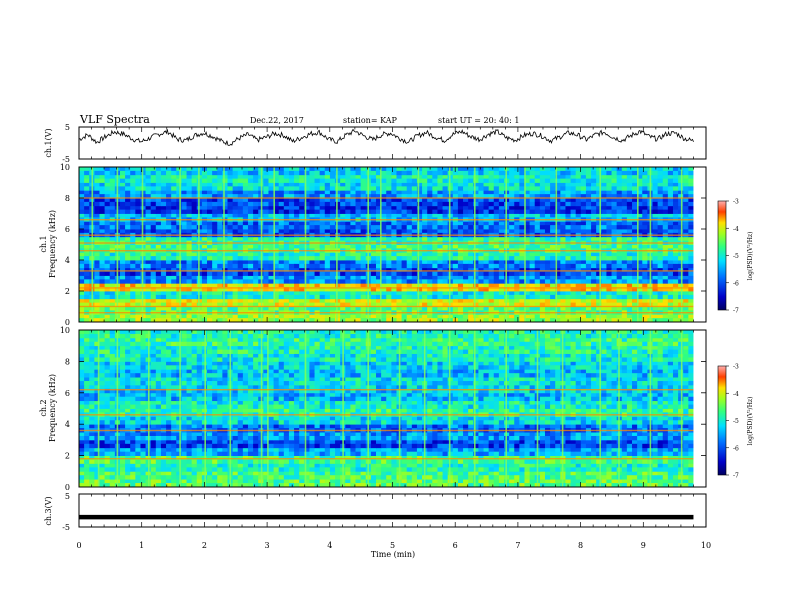 This screenshot has height=612, width=792. What do you see at coordinates (449, 244) in the screenshot?
I see `sferic-impulse-line` at bounding box center [449, 244].